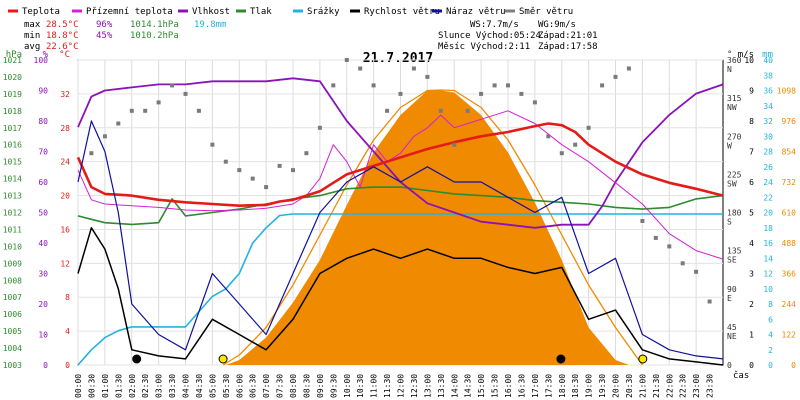 This screenshot has width=800, height=400. I want to click on humidity-axis-tick: 100, so click(41, 60).